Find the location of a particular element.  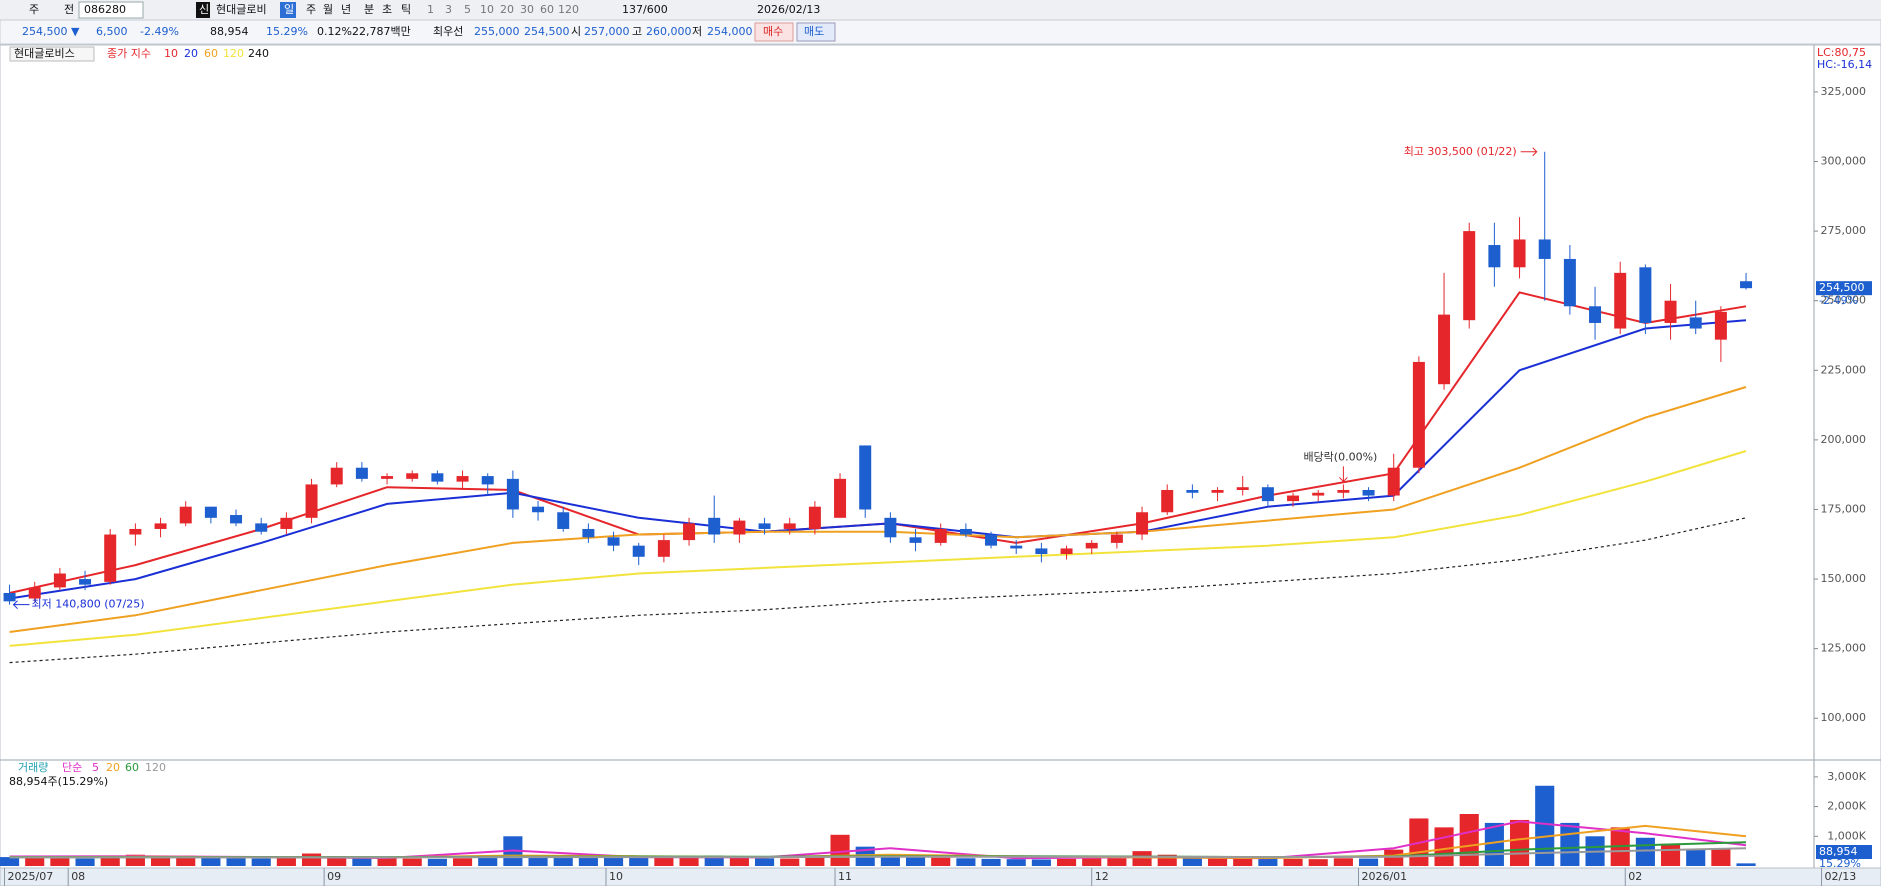

toolbar-item: 120 is located at coordinates (568, 9).